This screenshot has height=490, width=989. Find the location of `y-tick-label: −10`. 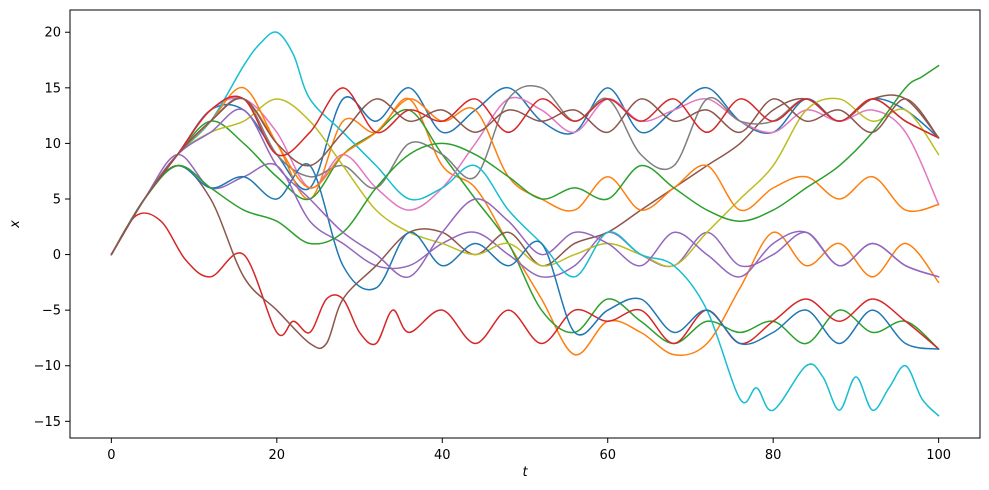

y-tick-label: −10 is located at coordinates (47, 366).